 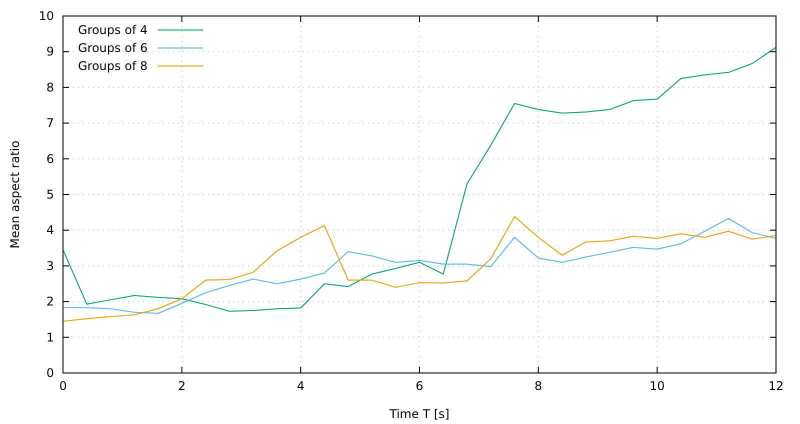 What do you see at coordinates (776, 386) in the screenshot?
I see `x-tick-label: 12` at bounding box center [776, 386].